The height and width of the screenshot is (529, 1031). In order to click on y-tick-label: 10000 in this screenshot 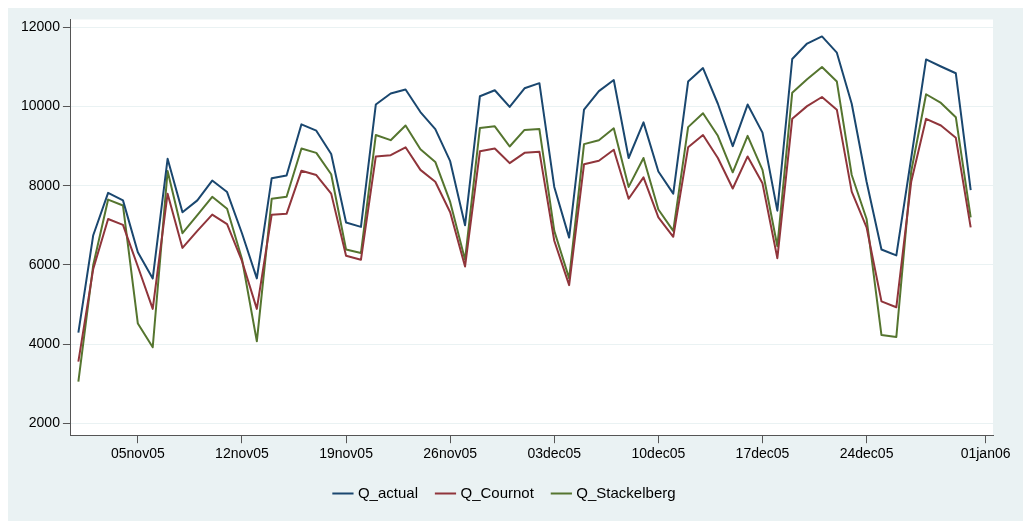, I will do `click(40, 105)`.